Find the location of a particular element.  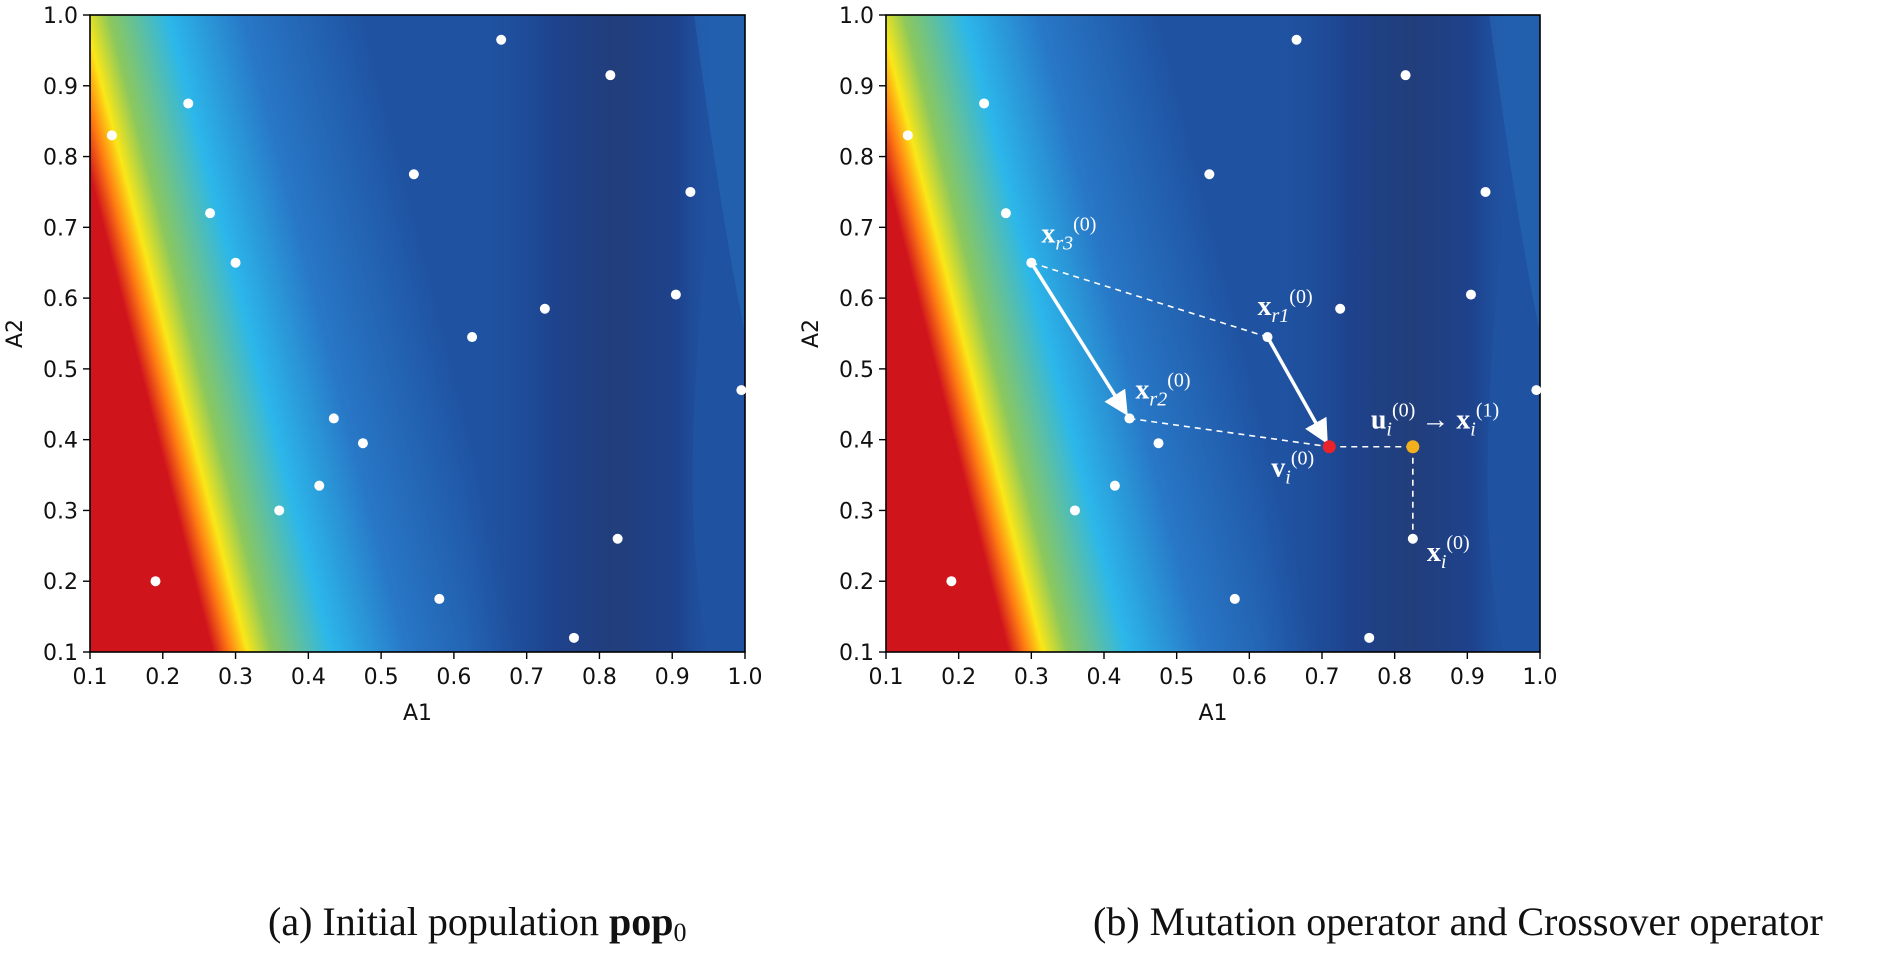

caption-a-bold: pop is located at coordinates (641, 921).